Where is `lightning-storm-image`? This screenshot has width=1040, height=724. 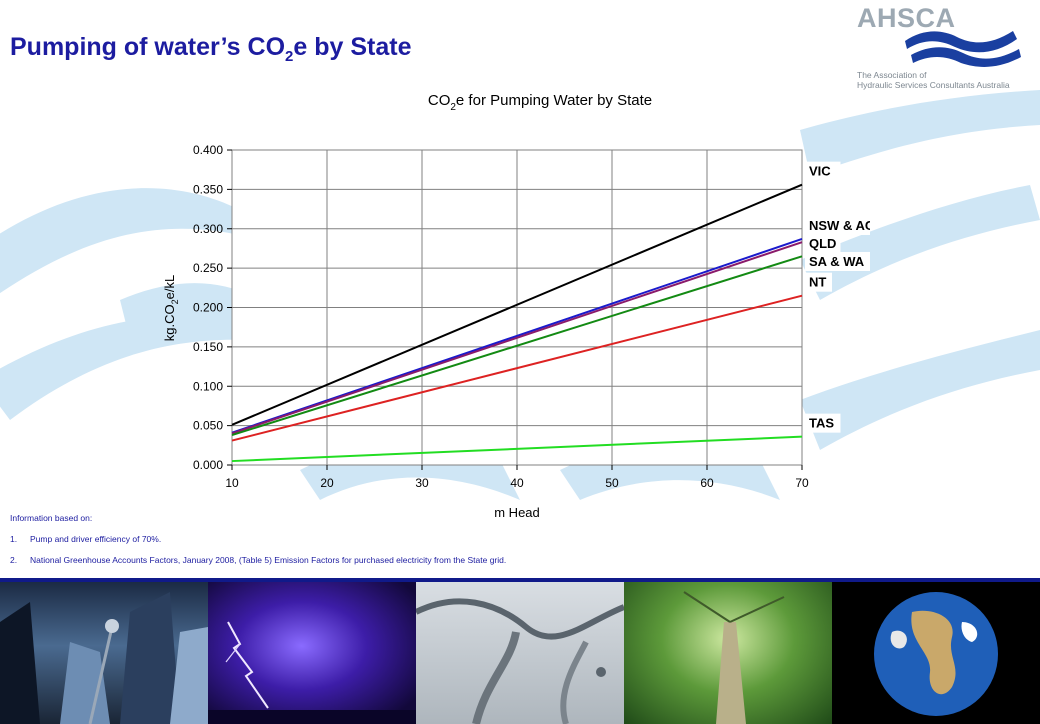
lightning-storm-image is located at coordinates (312, 653).